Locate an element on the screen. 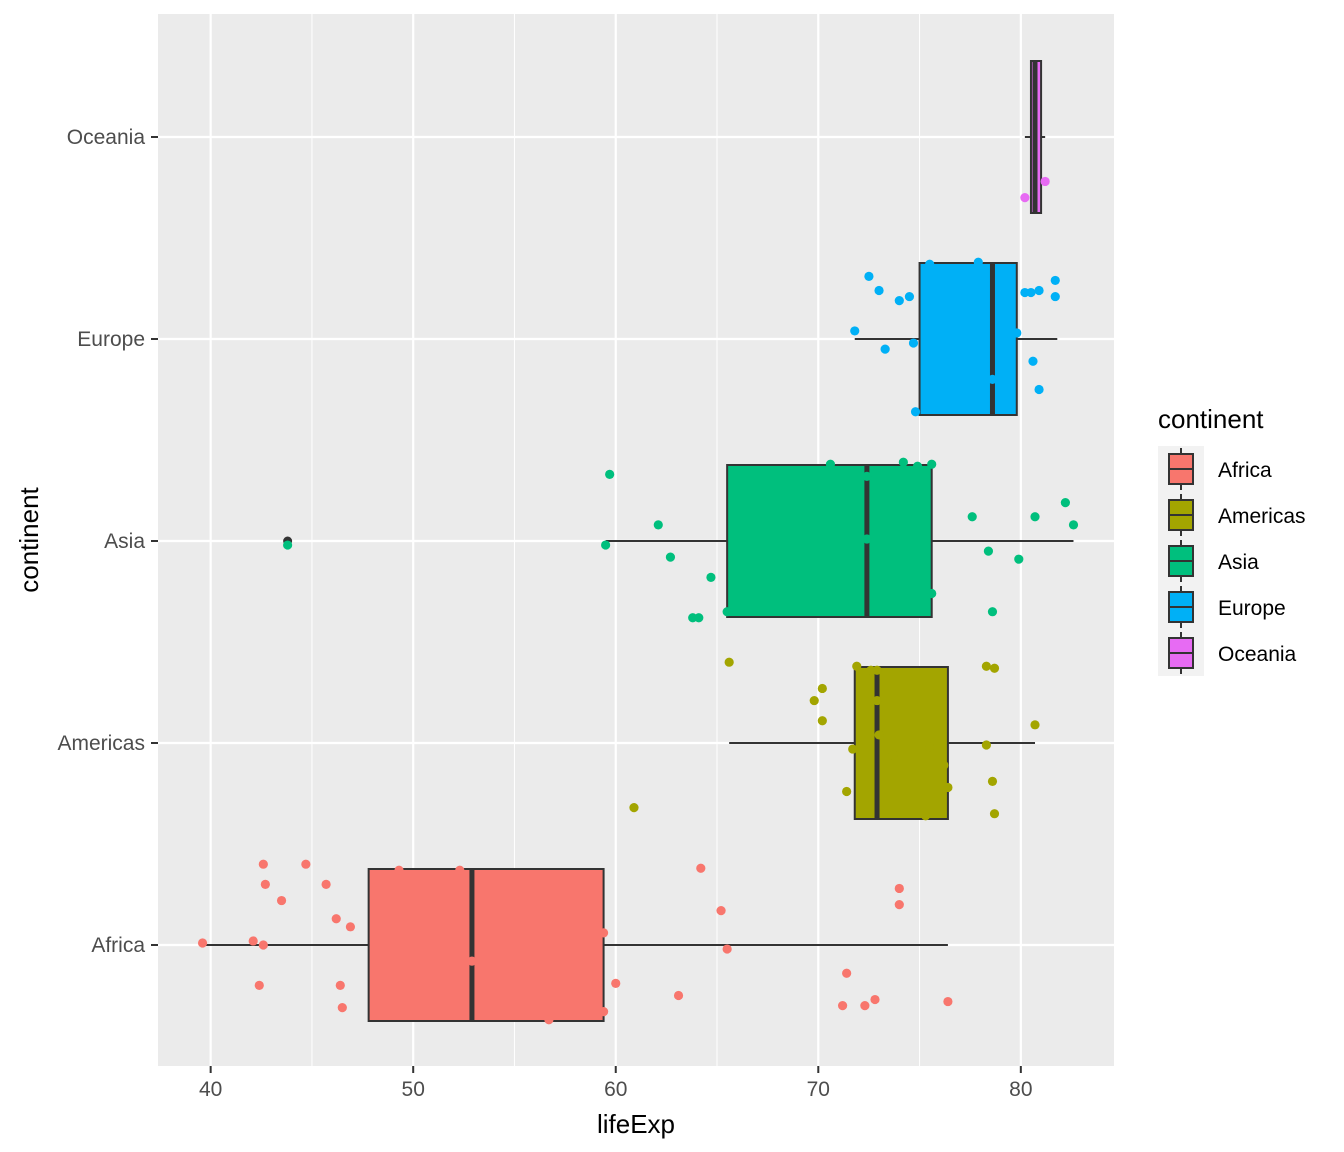 The height and width of the screenshot is (1152, 1344). y-tick-label: Europe is located at coordinates (111, 339).